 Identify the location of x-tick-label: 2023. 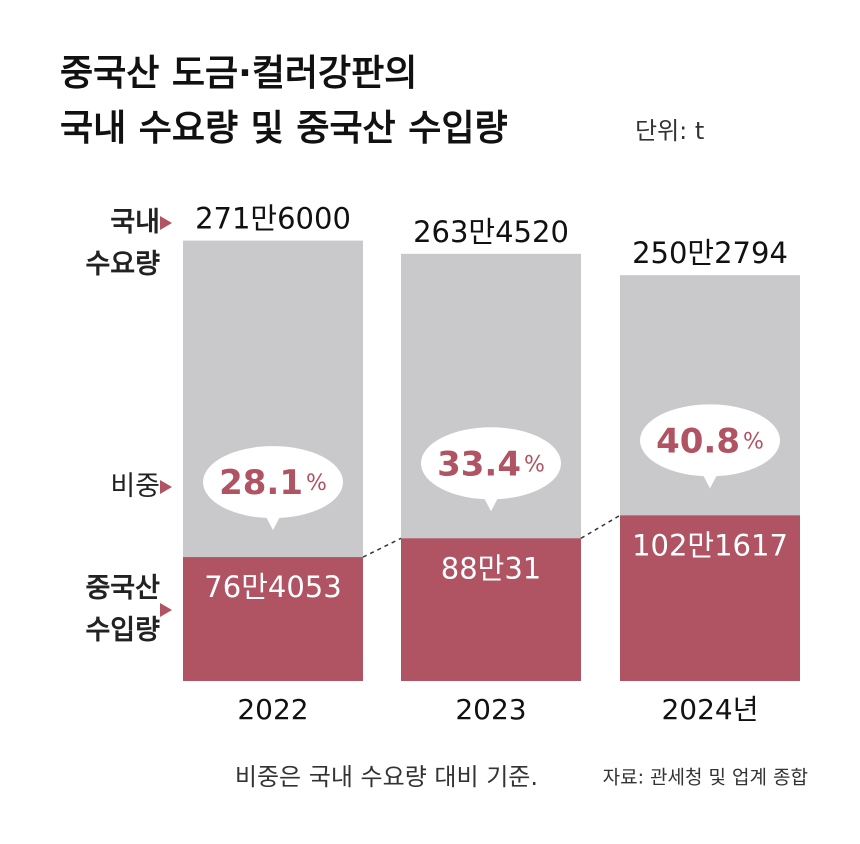
(490, 709).